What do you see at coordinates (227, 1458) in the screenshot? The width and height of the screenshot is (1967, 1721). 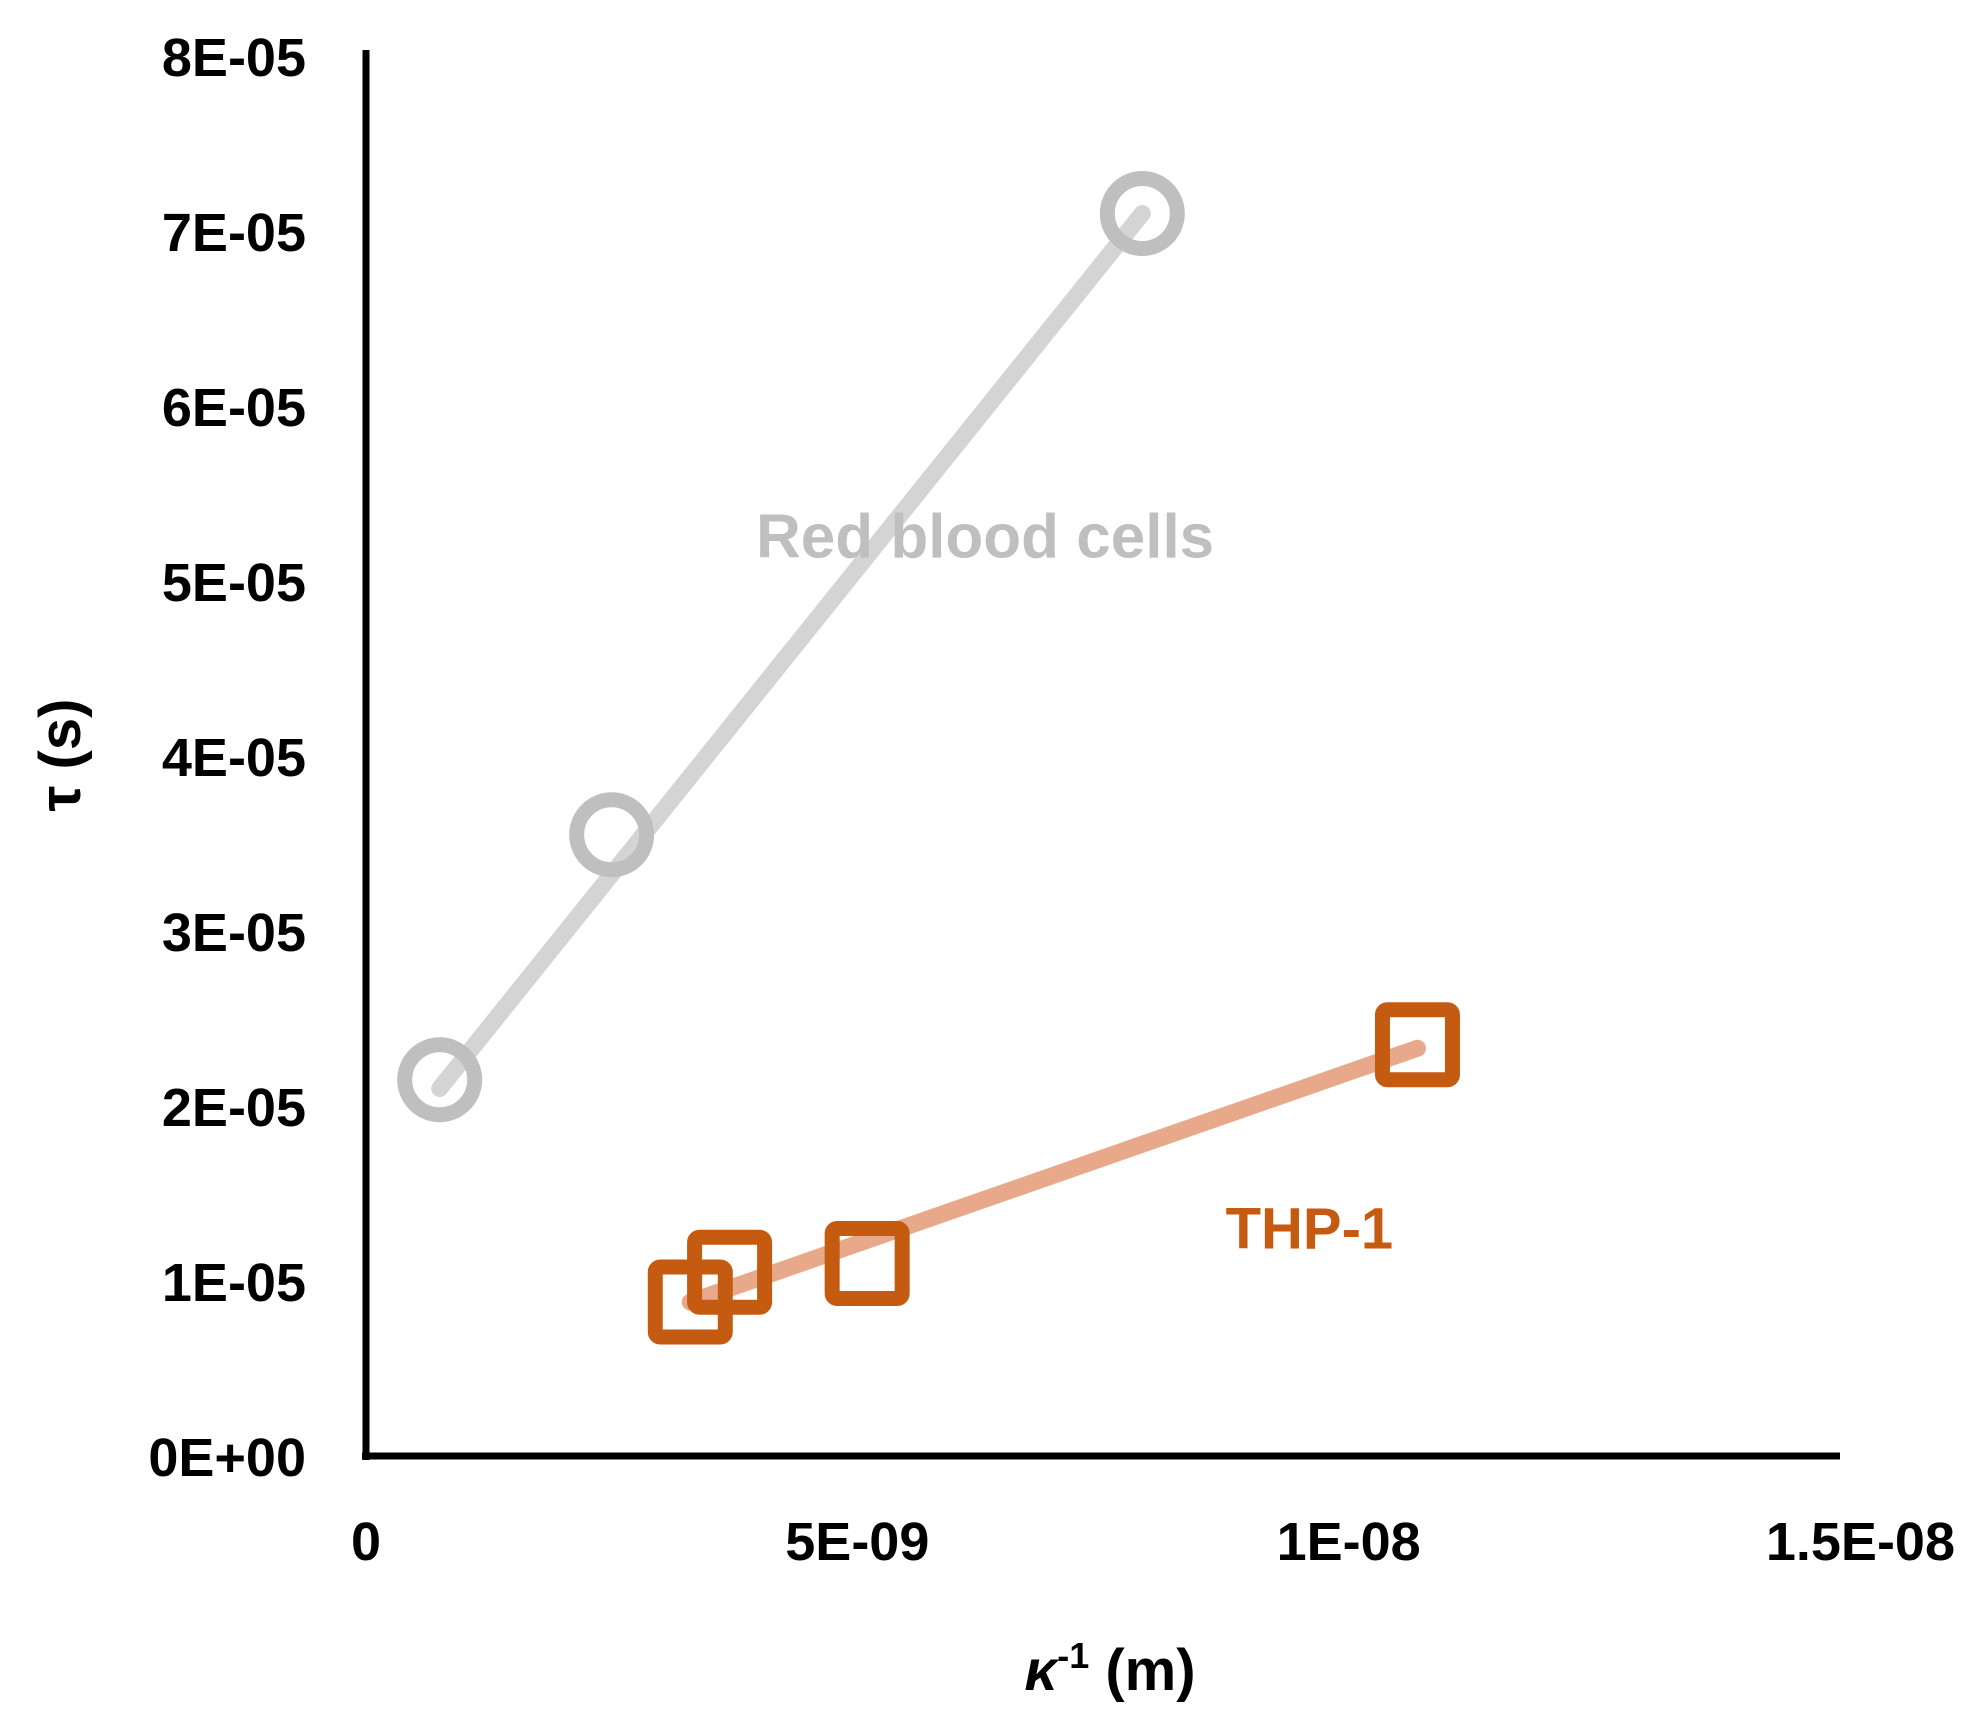 I see `y-tick-label: 0E+00` at bounding box center [227, 1458].